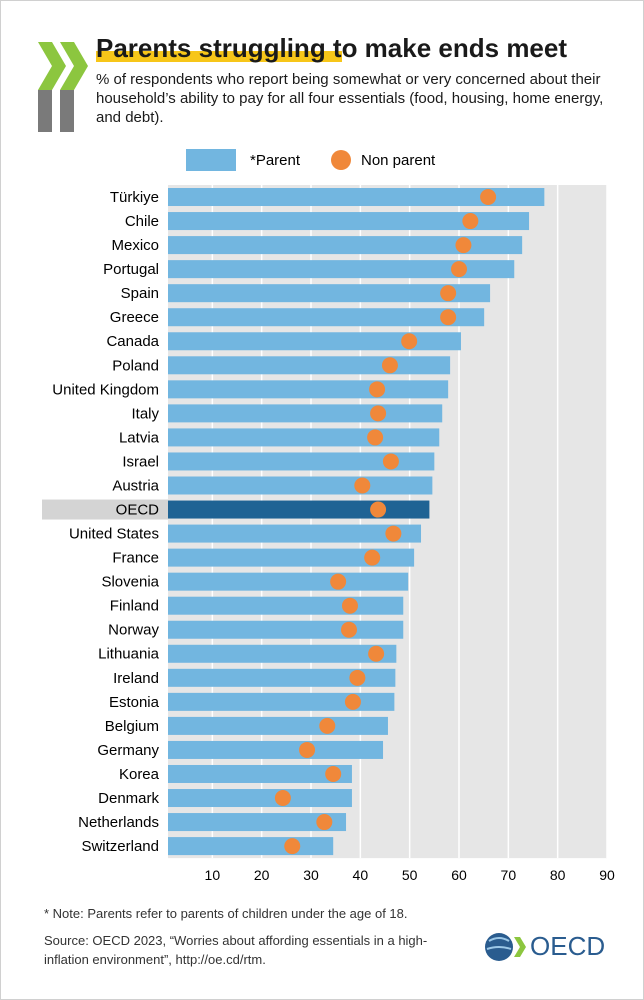 This screenshot has height=1000, width=644. I want to click on x-tick-label: 10, so click(213, 875).